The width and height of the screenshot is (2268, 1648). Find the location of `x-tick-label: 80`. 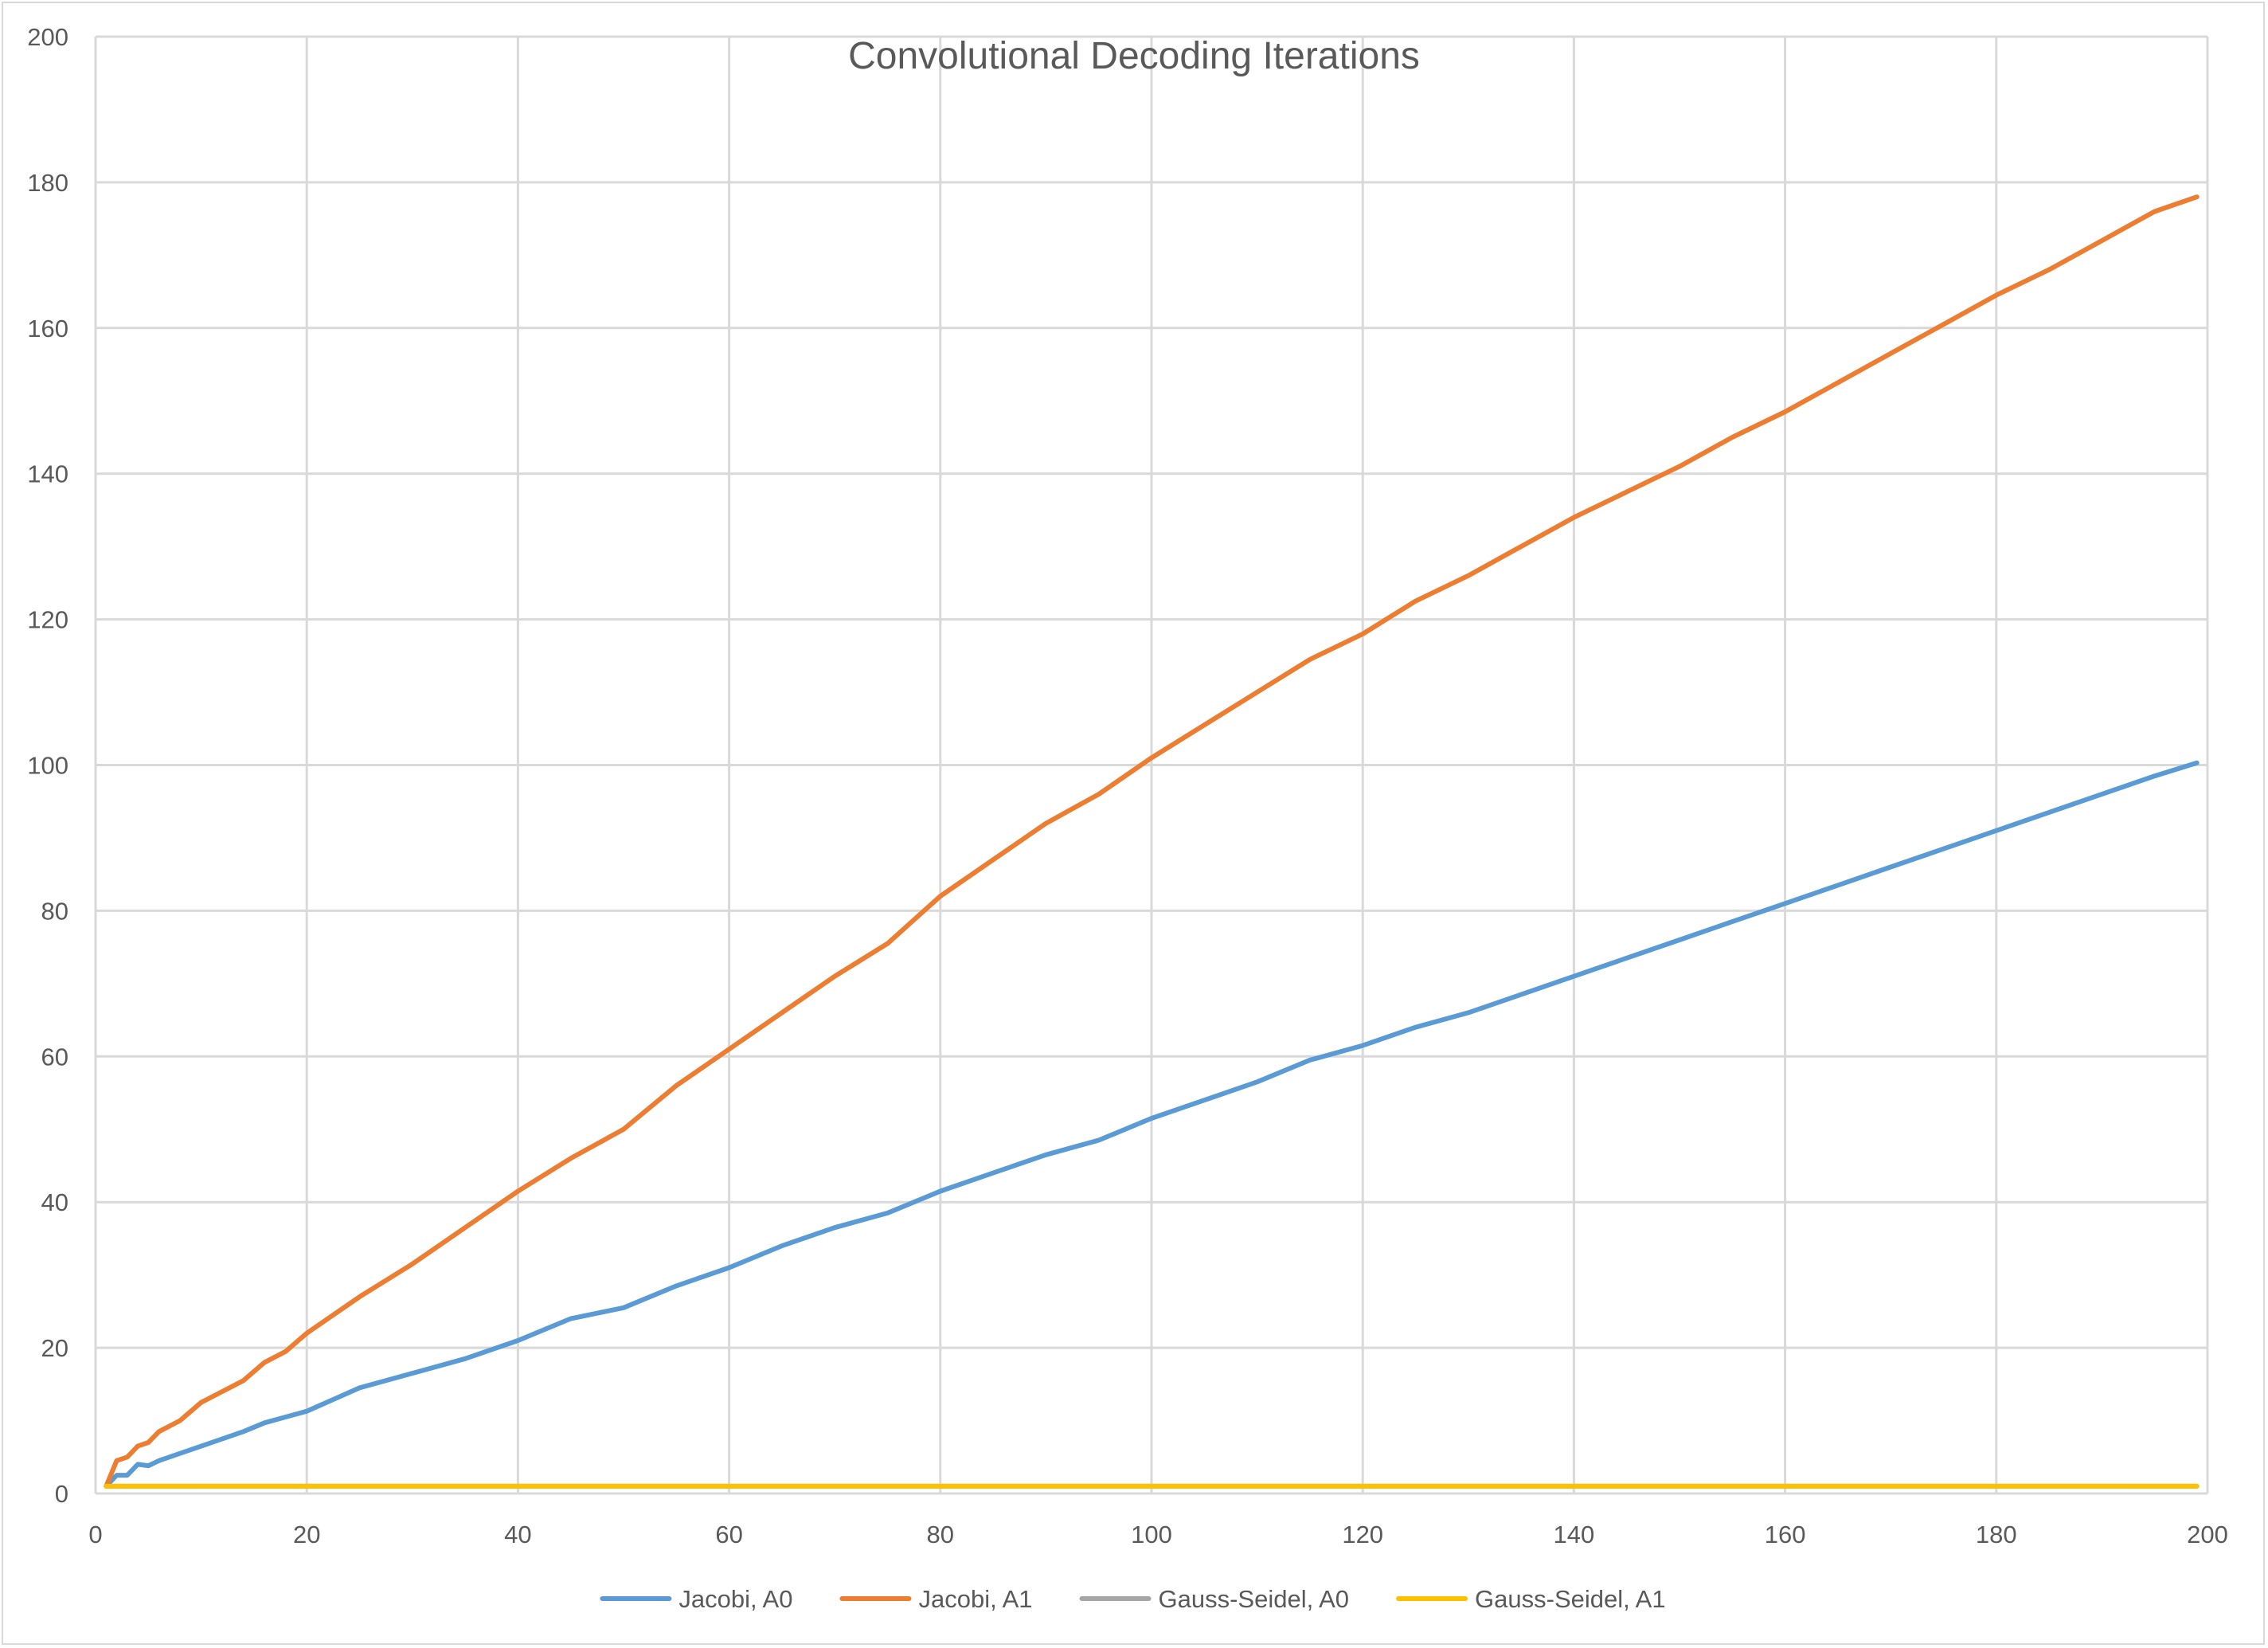

x-tick-label: 80 is located at coordinates (940, 1534).